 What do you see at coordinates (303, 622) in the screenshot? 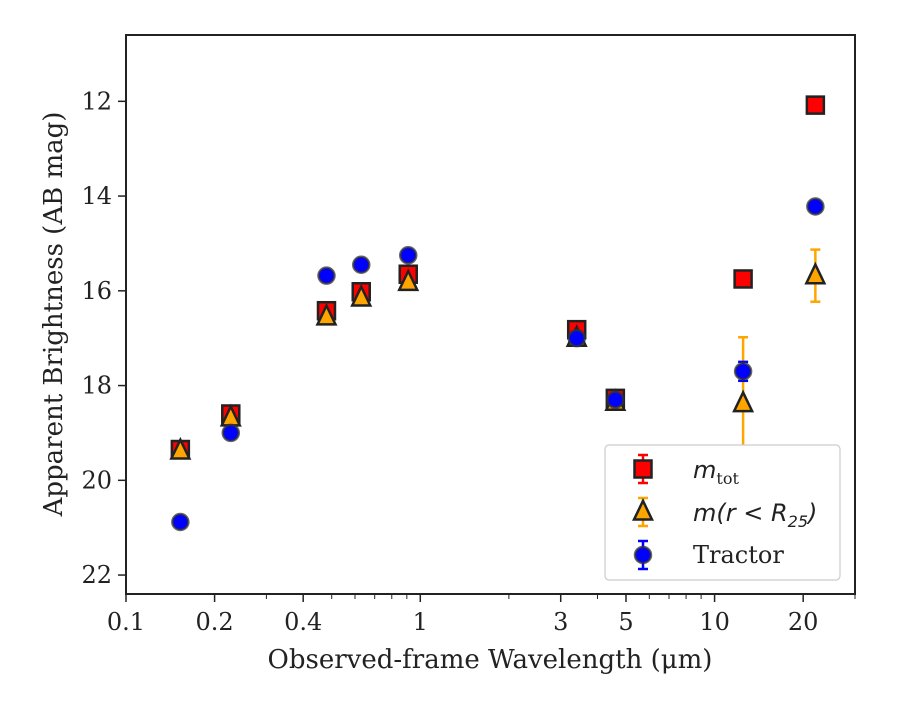
I see `x-tick-label: 0.4` at bounding box center [303, 622].